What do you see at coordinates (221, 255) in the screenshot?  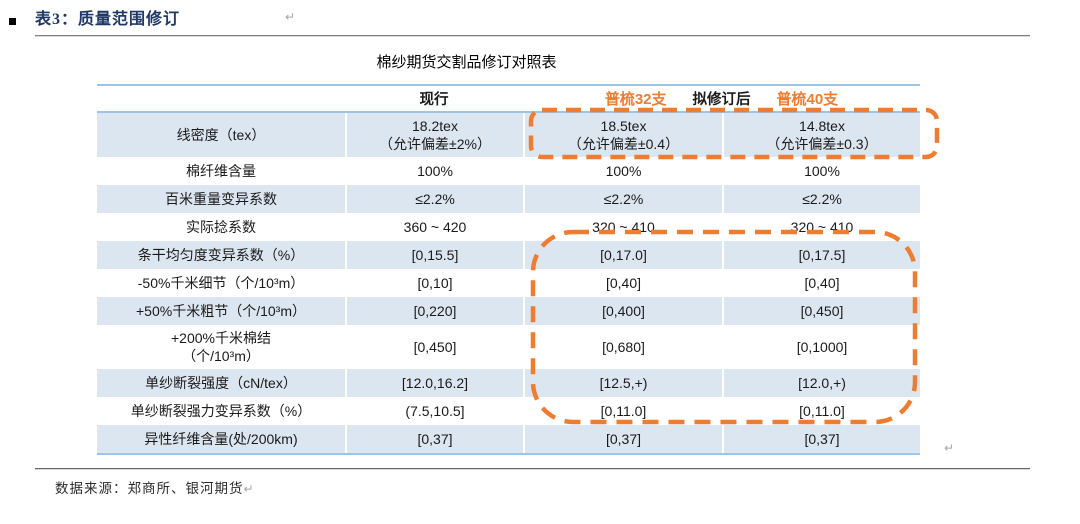 I see `row-label: 条干均匀度变异系数（%）` at bounding box center [221, 255].